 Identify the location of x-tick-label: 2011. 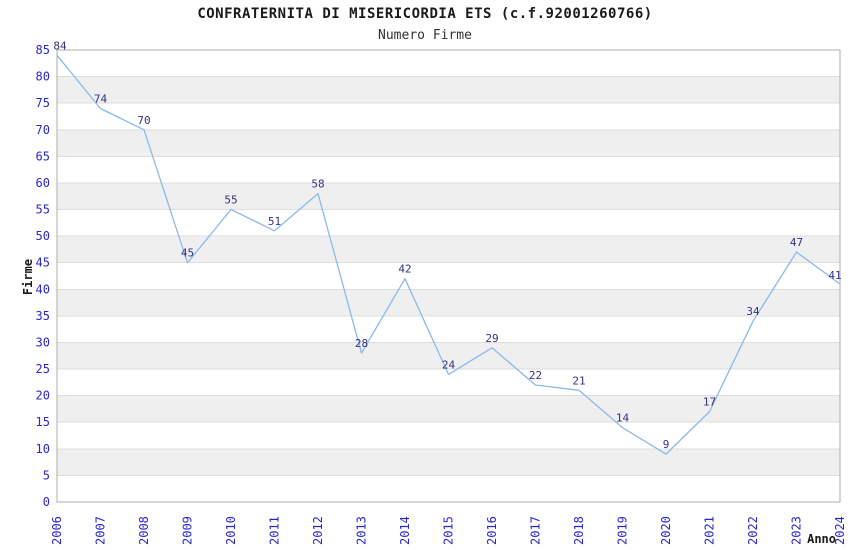
(275, 530).